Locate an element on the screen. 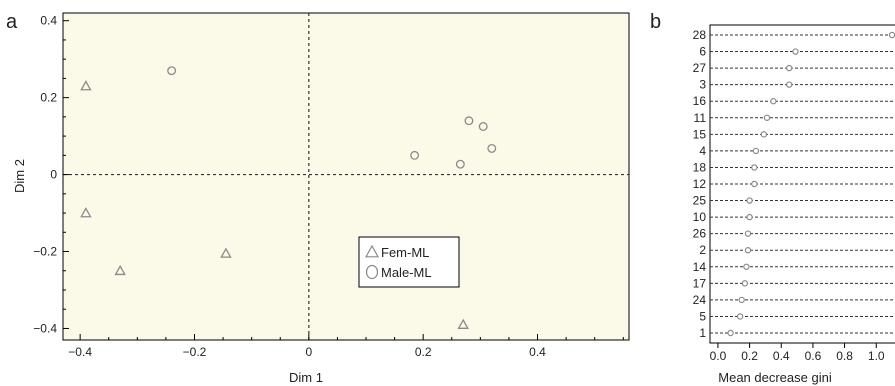 The height and width of the screenshot is (386, 895). dotplot-category-label: 12 is located at coordinates (700, 184).